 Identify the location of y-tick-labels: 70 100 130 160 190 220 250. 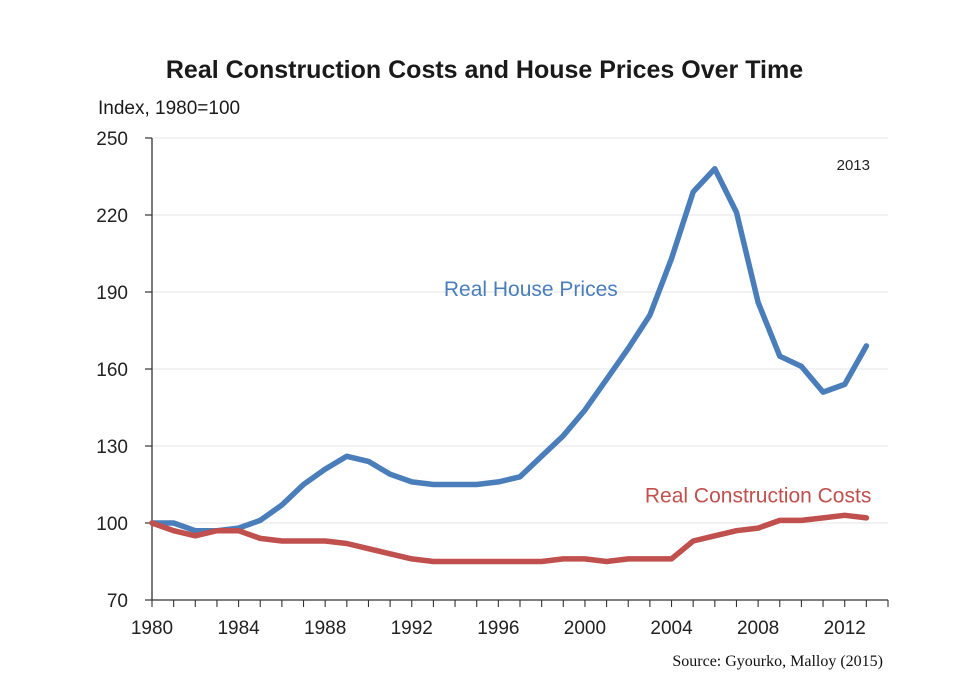
(112, 370).